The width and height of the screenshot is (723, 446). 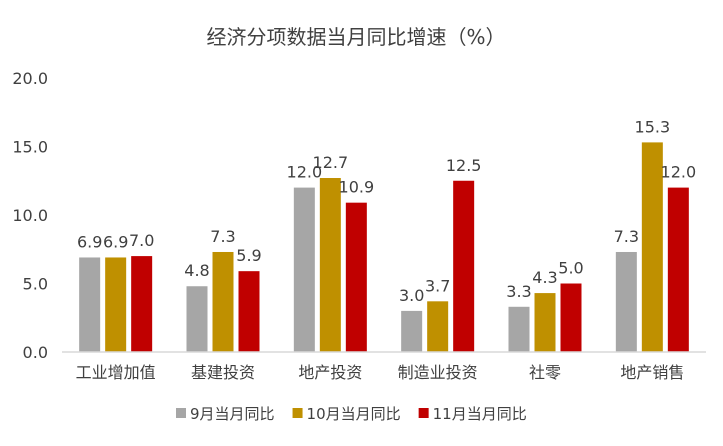 I want to click on legend-label: 11月当月同比, so click(x=480, y=414).